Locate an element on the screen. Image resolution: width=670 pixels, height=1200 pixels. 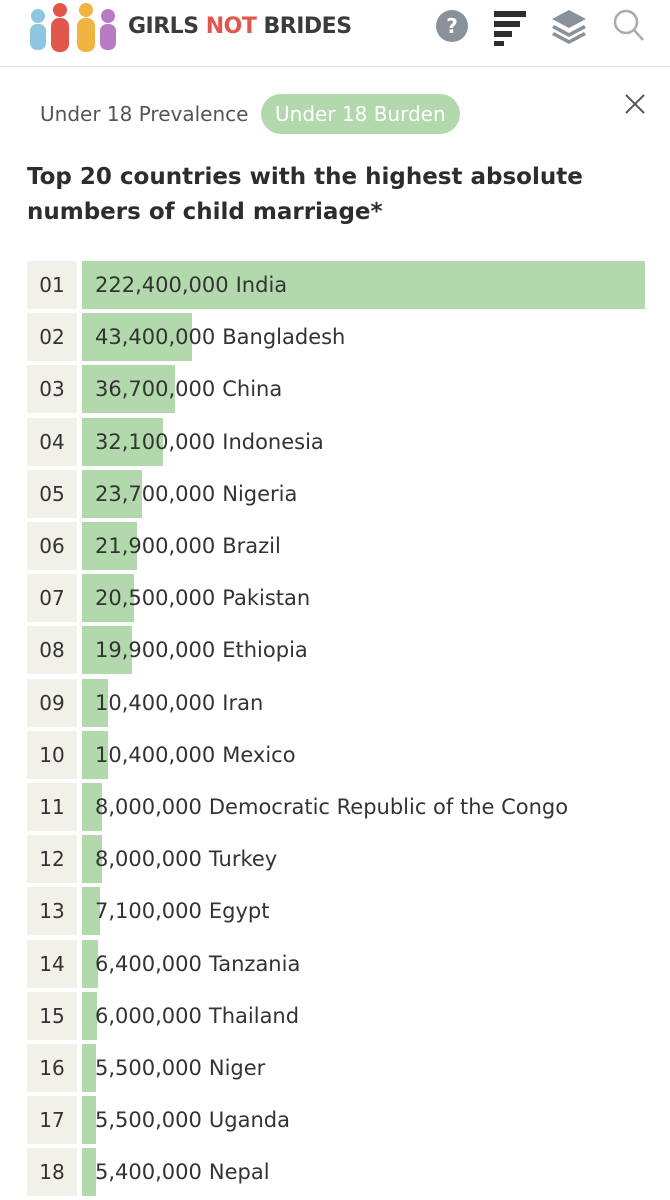
country-name: Thailand is located at coordinates (254, 1015).